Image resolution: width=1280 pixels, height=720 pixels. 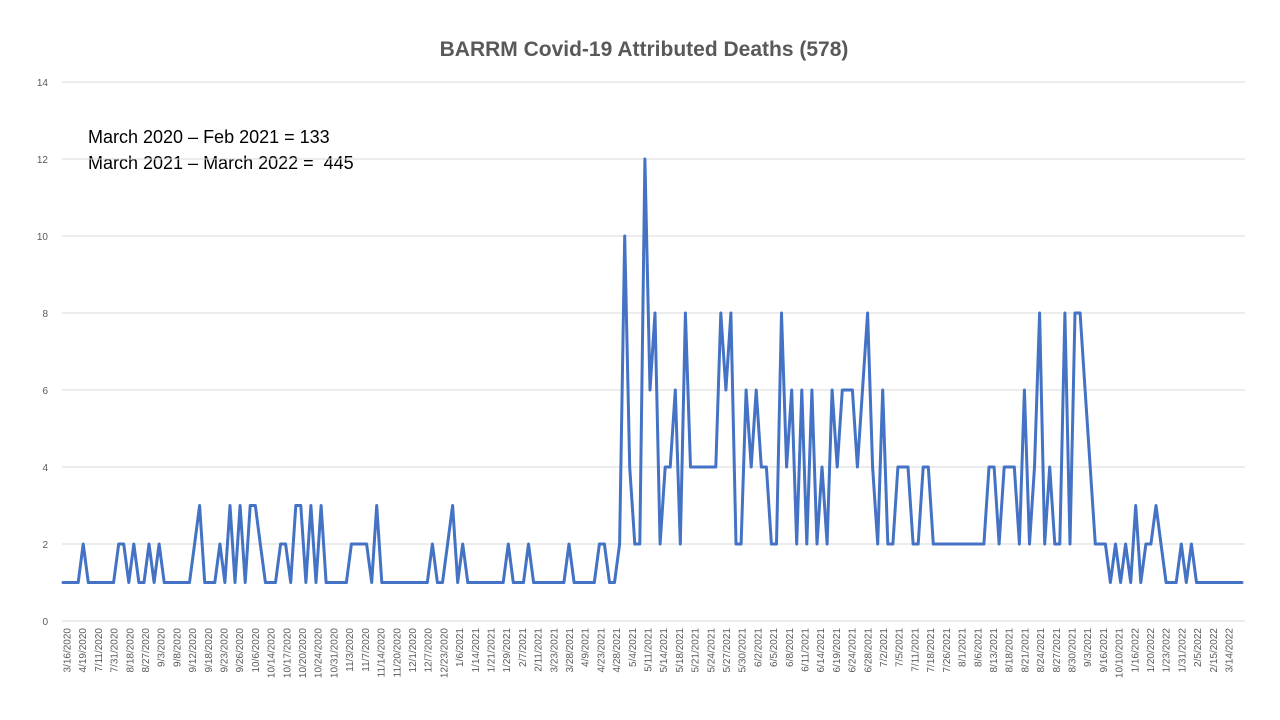 What do you see at coordinates (45, 545) in the screenshot?
I see `y-tick-label: 2` at bounding box center [45, 545].